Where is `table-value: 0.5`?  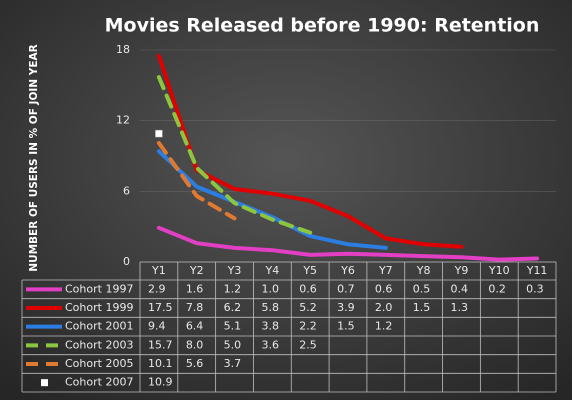 table-value: 0.5 is located at coordinates (422, 288).